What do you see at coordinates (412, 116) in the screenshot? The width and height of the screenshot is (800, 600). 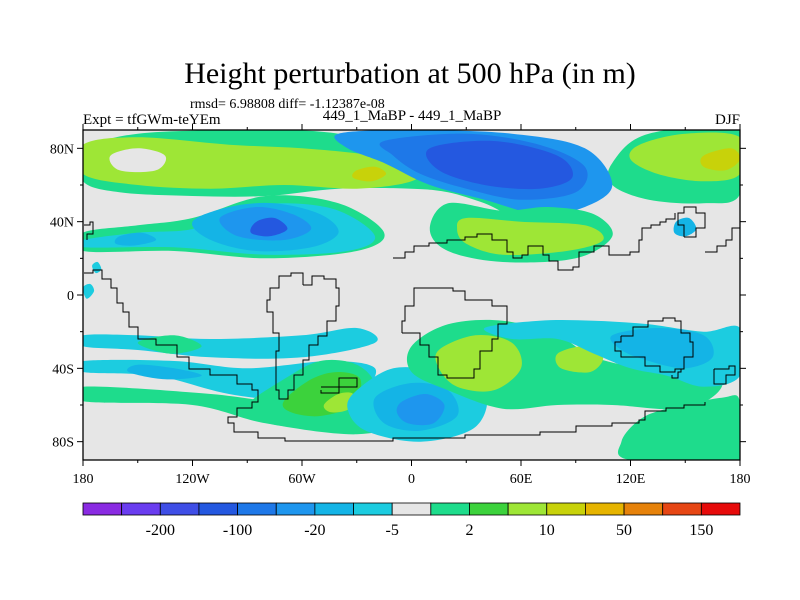 I see `case-label: 449_1_MaBP - 449_1_MaBP` at bounding box center [412, 116].